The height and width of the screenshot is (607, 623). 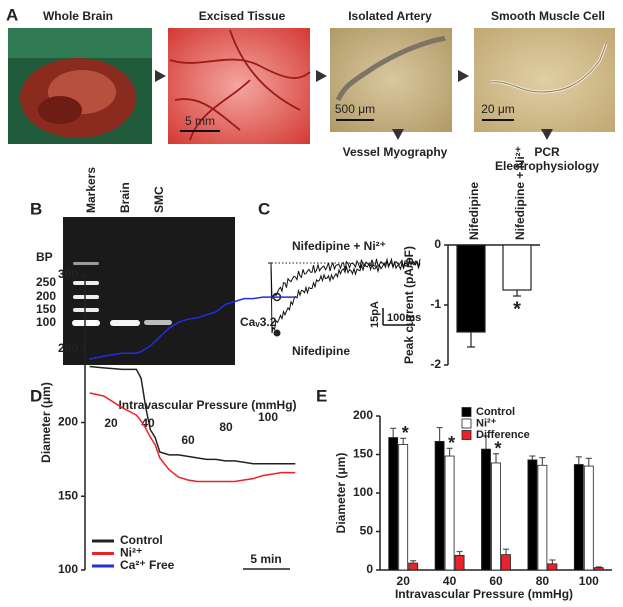 What do you see at coordinates (46, 309) in the screenshot?
I see `ladder-label: 150` at bounding box center [46, 309].